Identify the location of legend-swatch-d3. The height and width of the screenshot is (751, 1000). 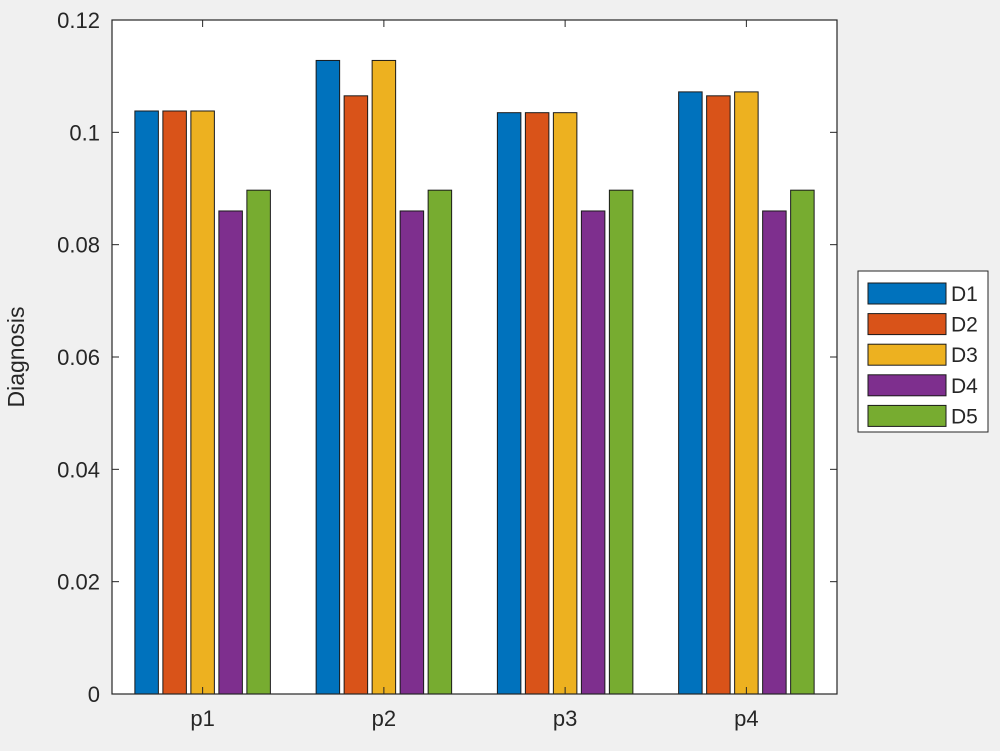
(907, 354).